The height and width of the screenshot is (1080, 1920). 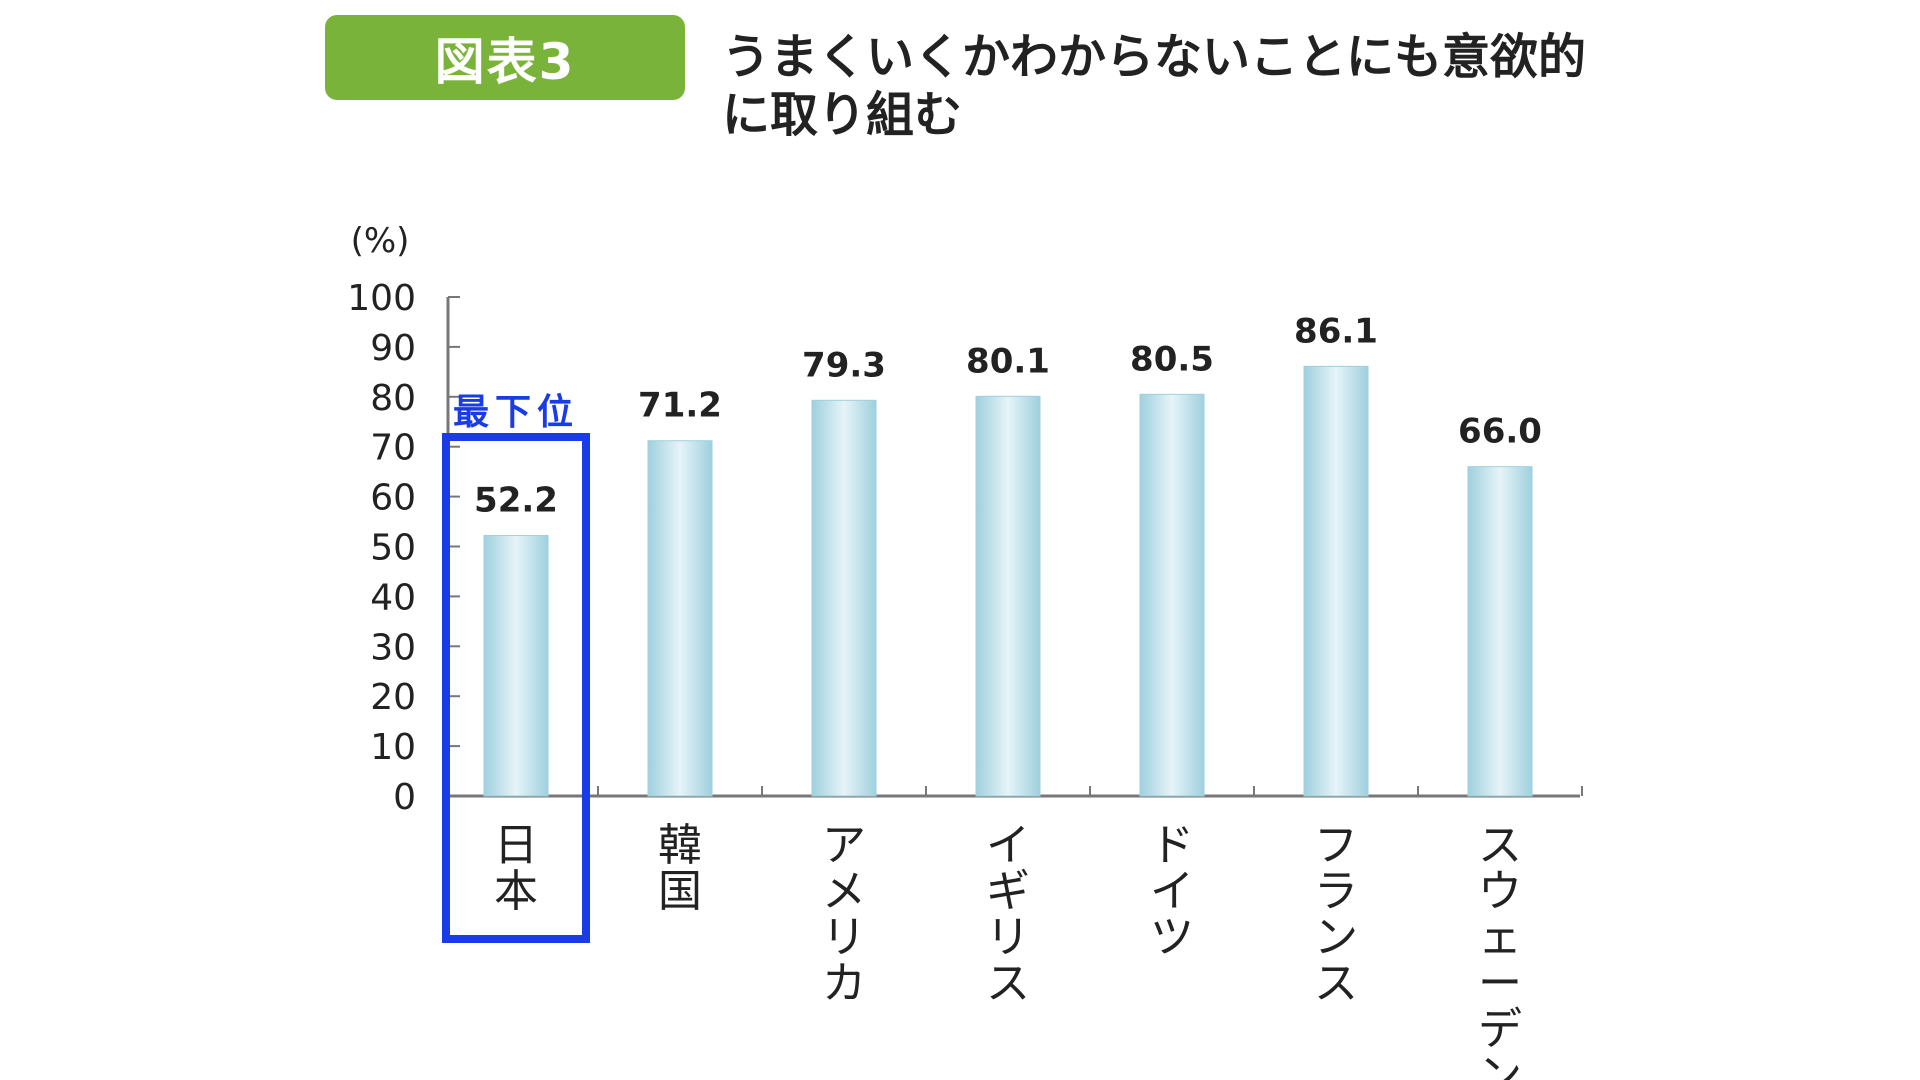 I want to click on category-label: アメリカ, so click(x=844, y=914).